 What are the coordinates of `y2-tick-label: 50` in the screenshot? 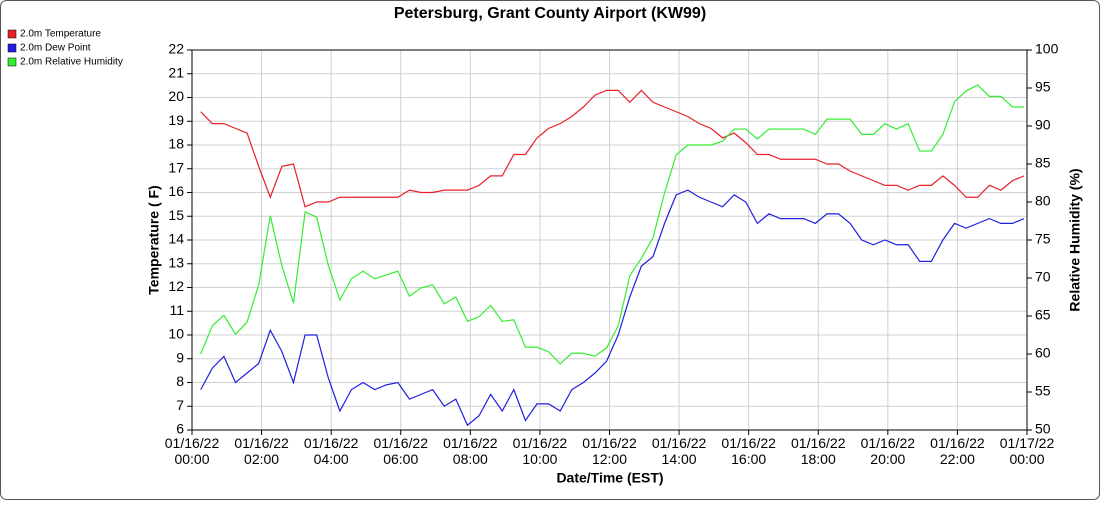 It's located at (1043, 429).